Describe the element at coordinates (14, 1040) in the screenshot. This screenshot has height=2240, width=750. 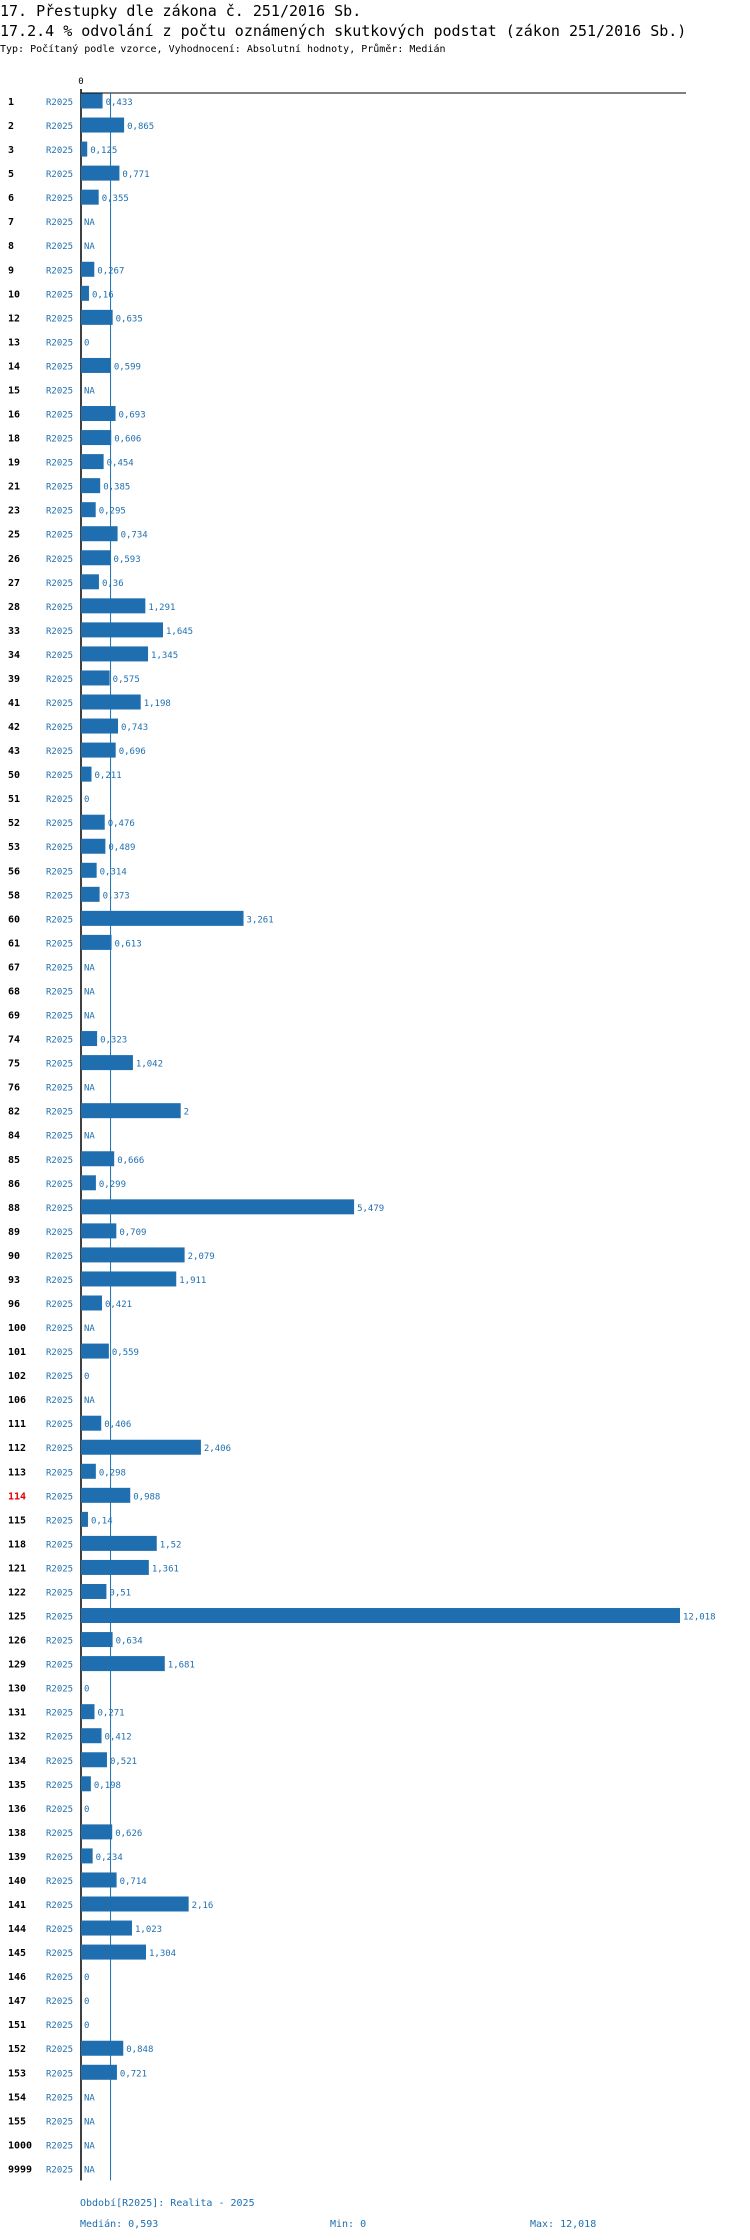
I see `category-label: 74` at that location.